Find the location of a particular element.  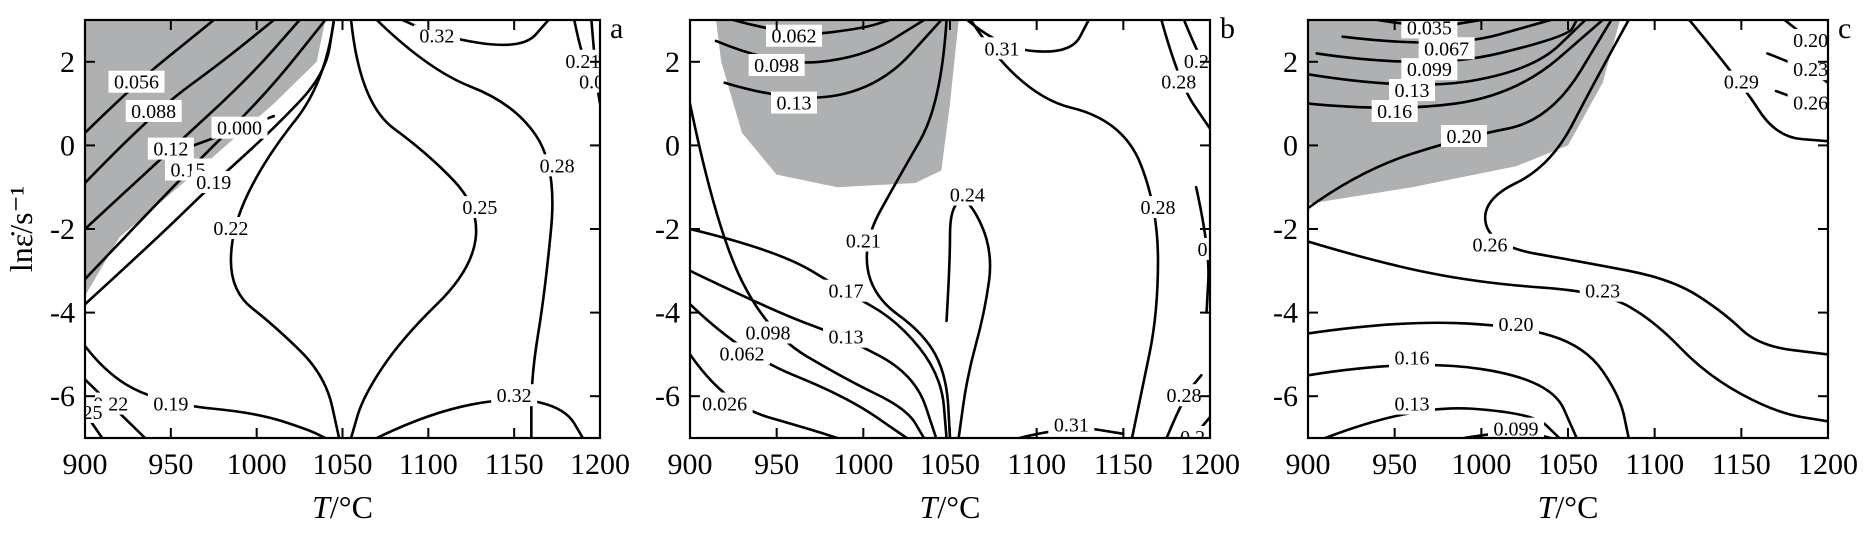

contour-label: 0.24 is located at coordinates (967, 196).